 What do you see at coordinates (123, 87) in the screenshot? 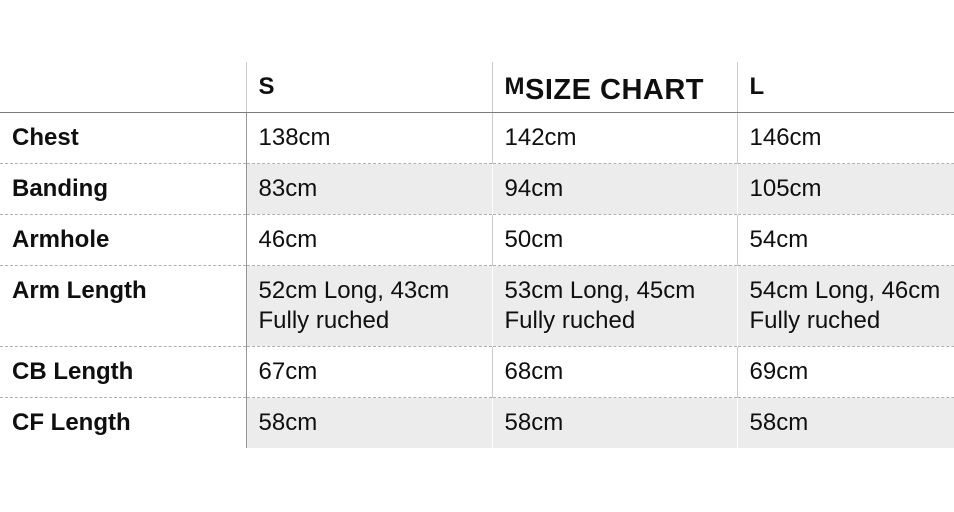
I see `corner-cell` at bounding box center [123, 87].